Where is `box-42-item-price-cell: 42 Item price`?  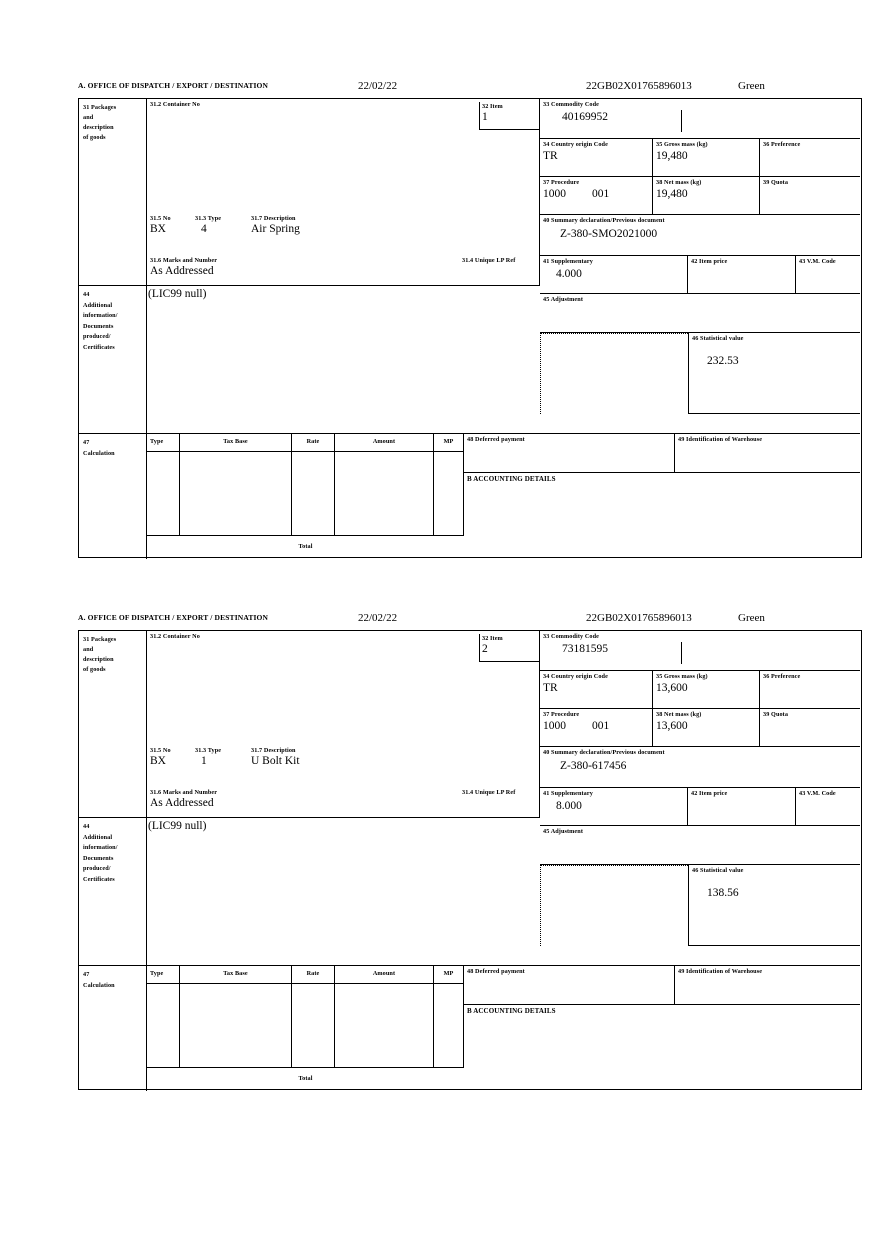 box-42-item-price-cell: 42 Item price is located at coordinates (742, 807).